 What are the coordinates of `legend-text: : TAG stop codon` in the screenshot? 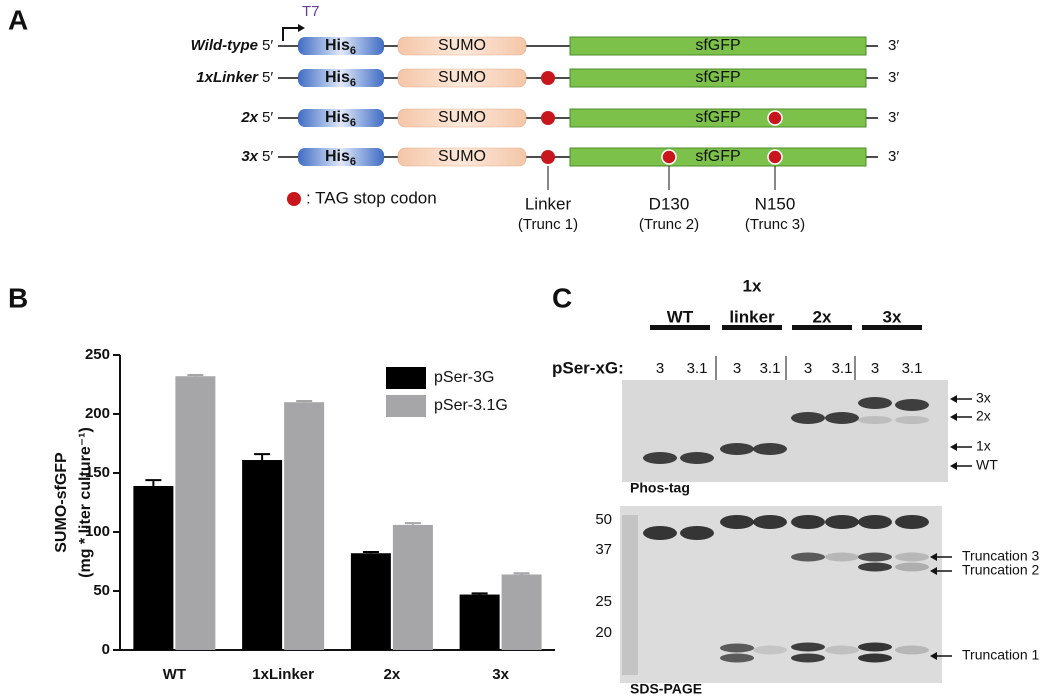 It's located at (371, 197).